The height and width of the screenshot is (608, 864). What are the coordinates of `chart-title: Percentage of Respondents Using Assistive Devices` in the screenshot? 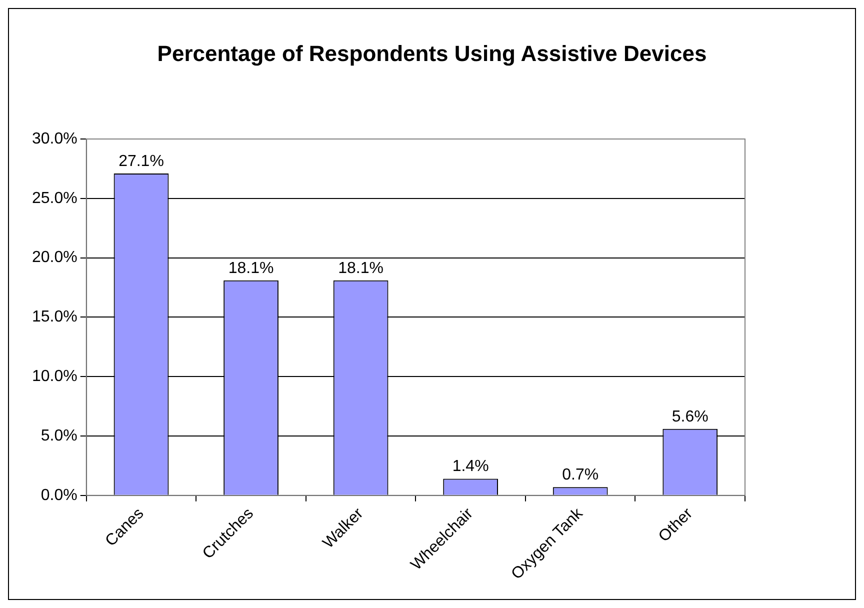 It's located at (432, 54).